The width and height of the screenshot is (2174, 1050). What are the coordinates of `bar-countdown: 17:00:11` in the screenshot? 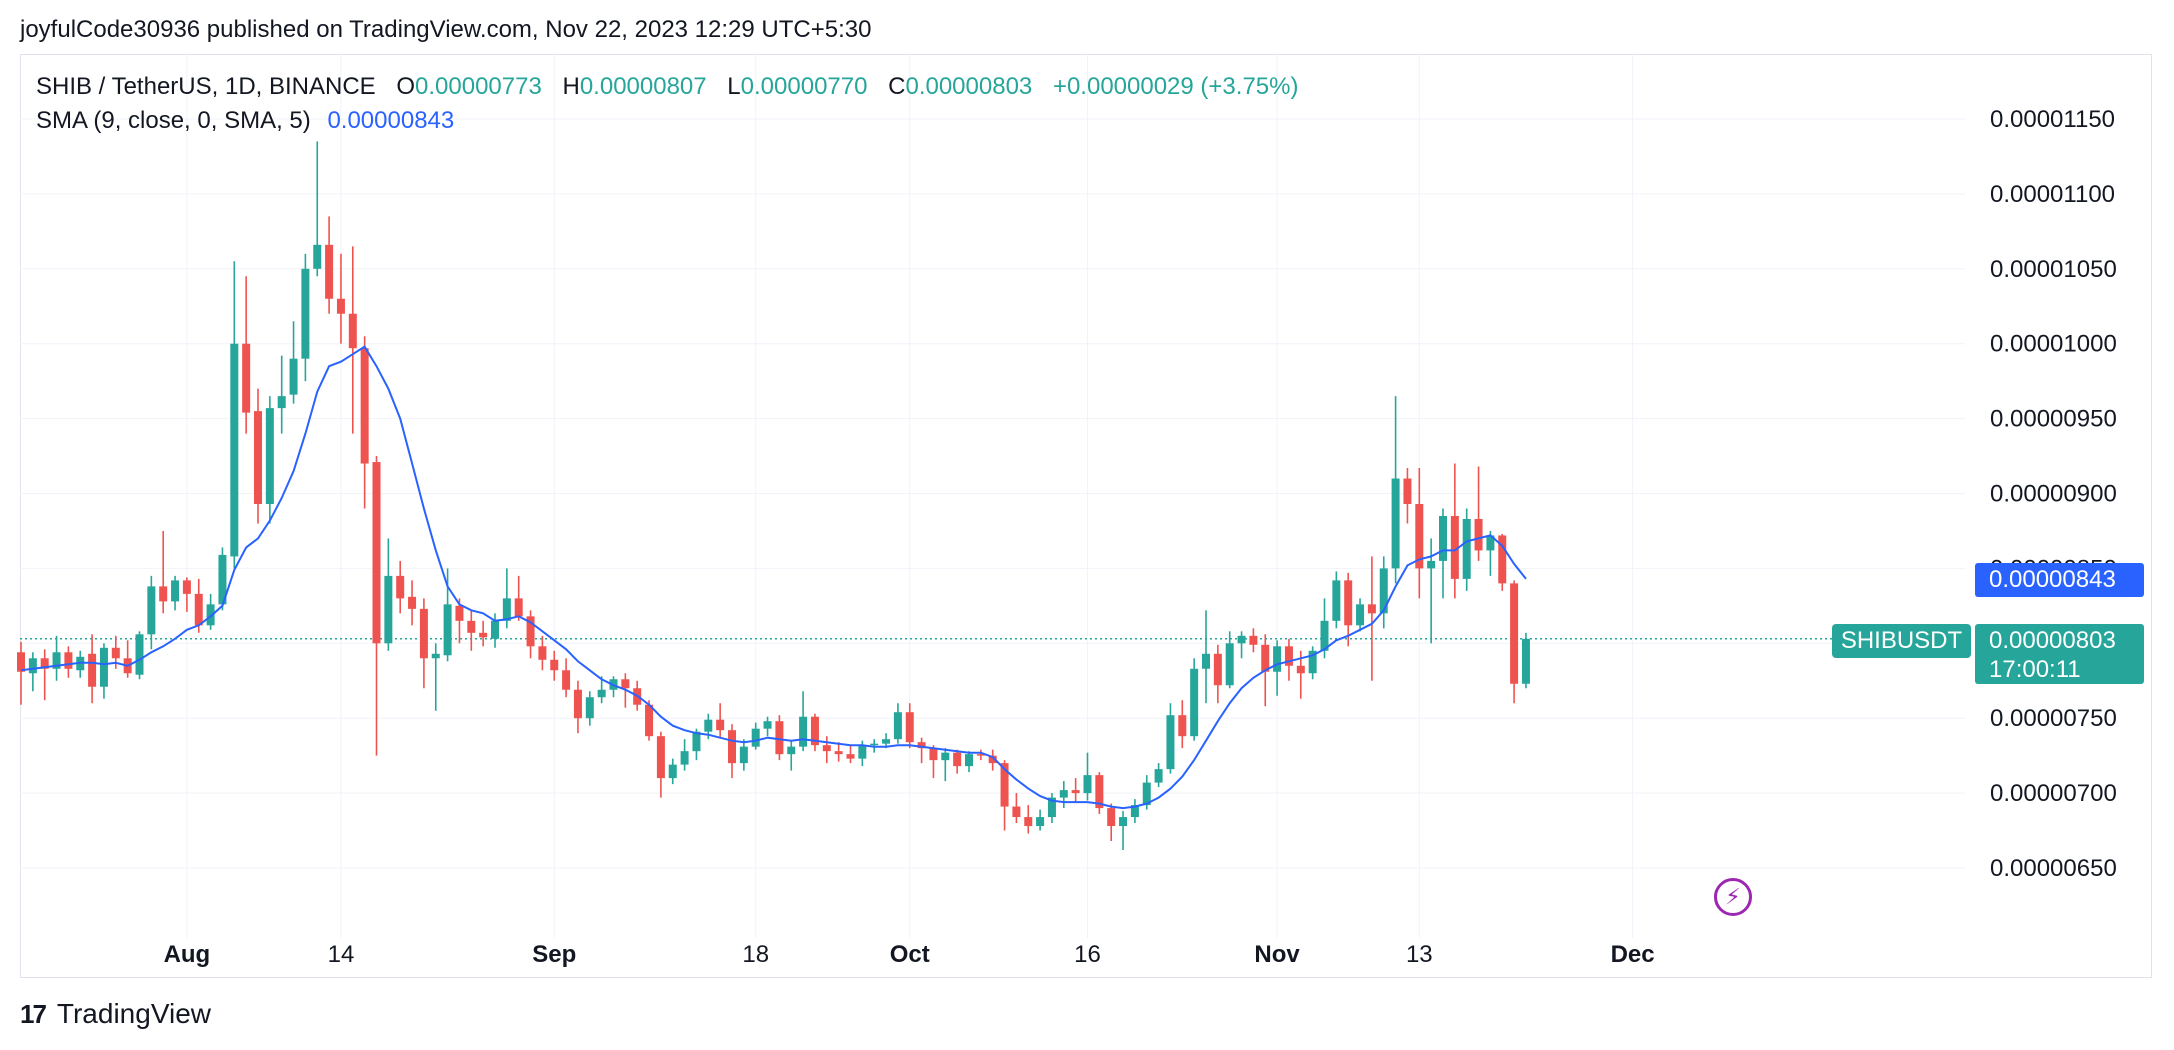 It's located at (2035, 669).